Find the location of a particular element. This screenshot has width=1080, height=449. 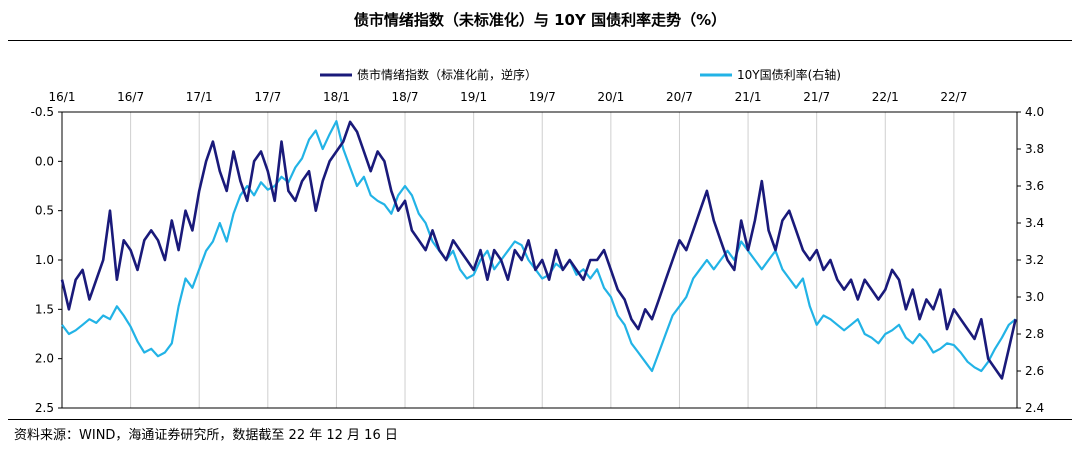

x-tick-label: 17/1 is located at coordinates (199, 97).